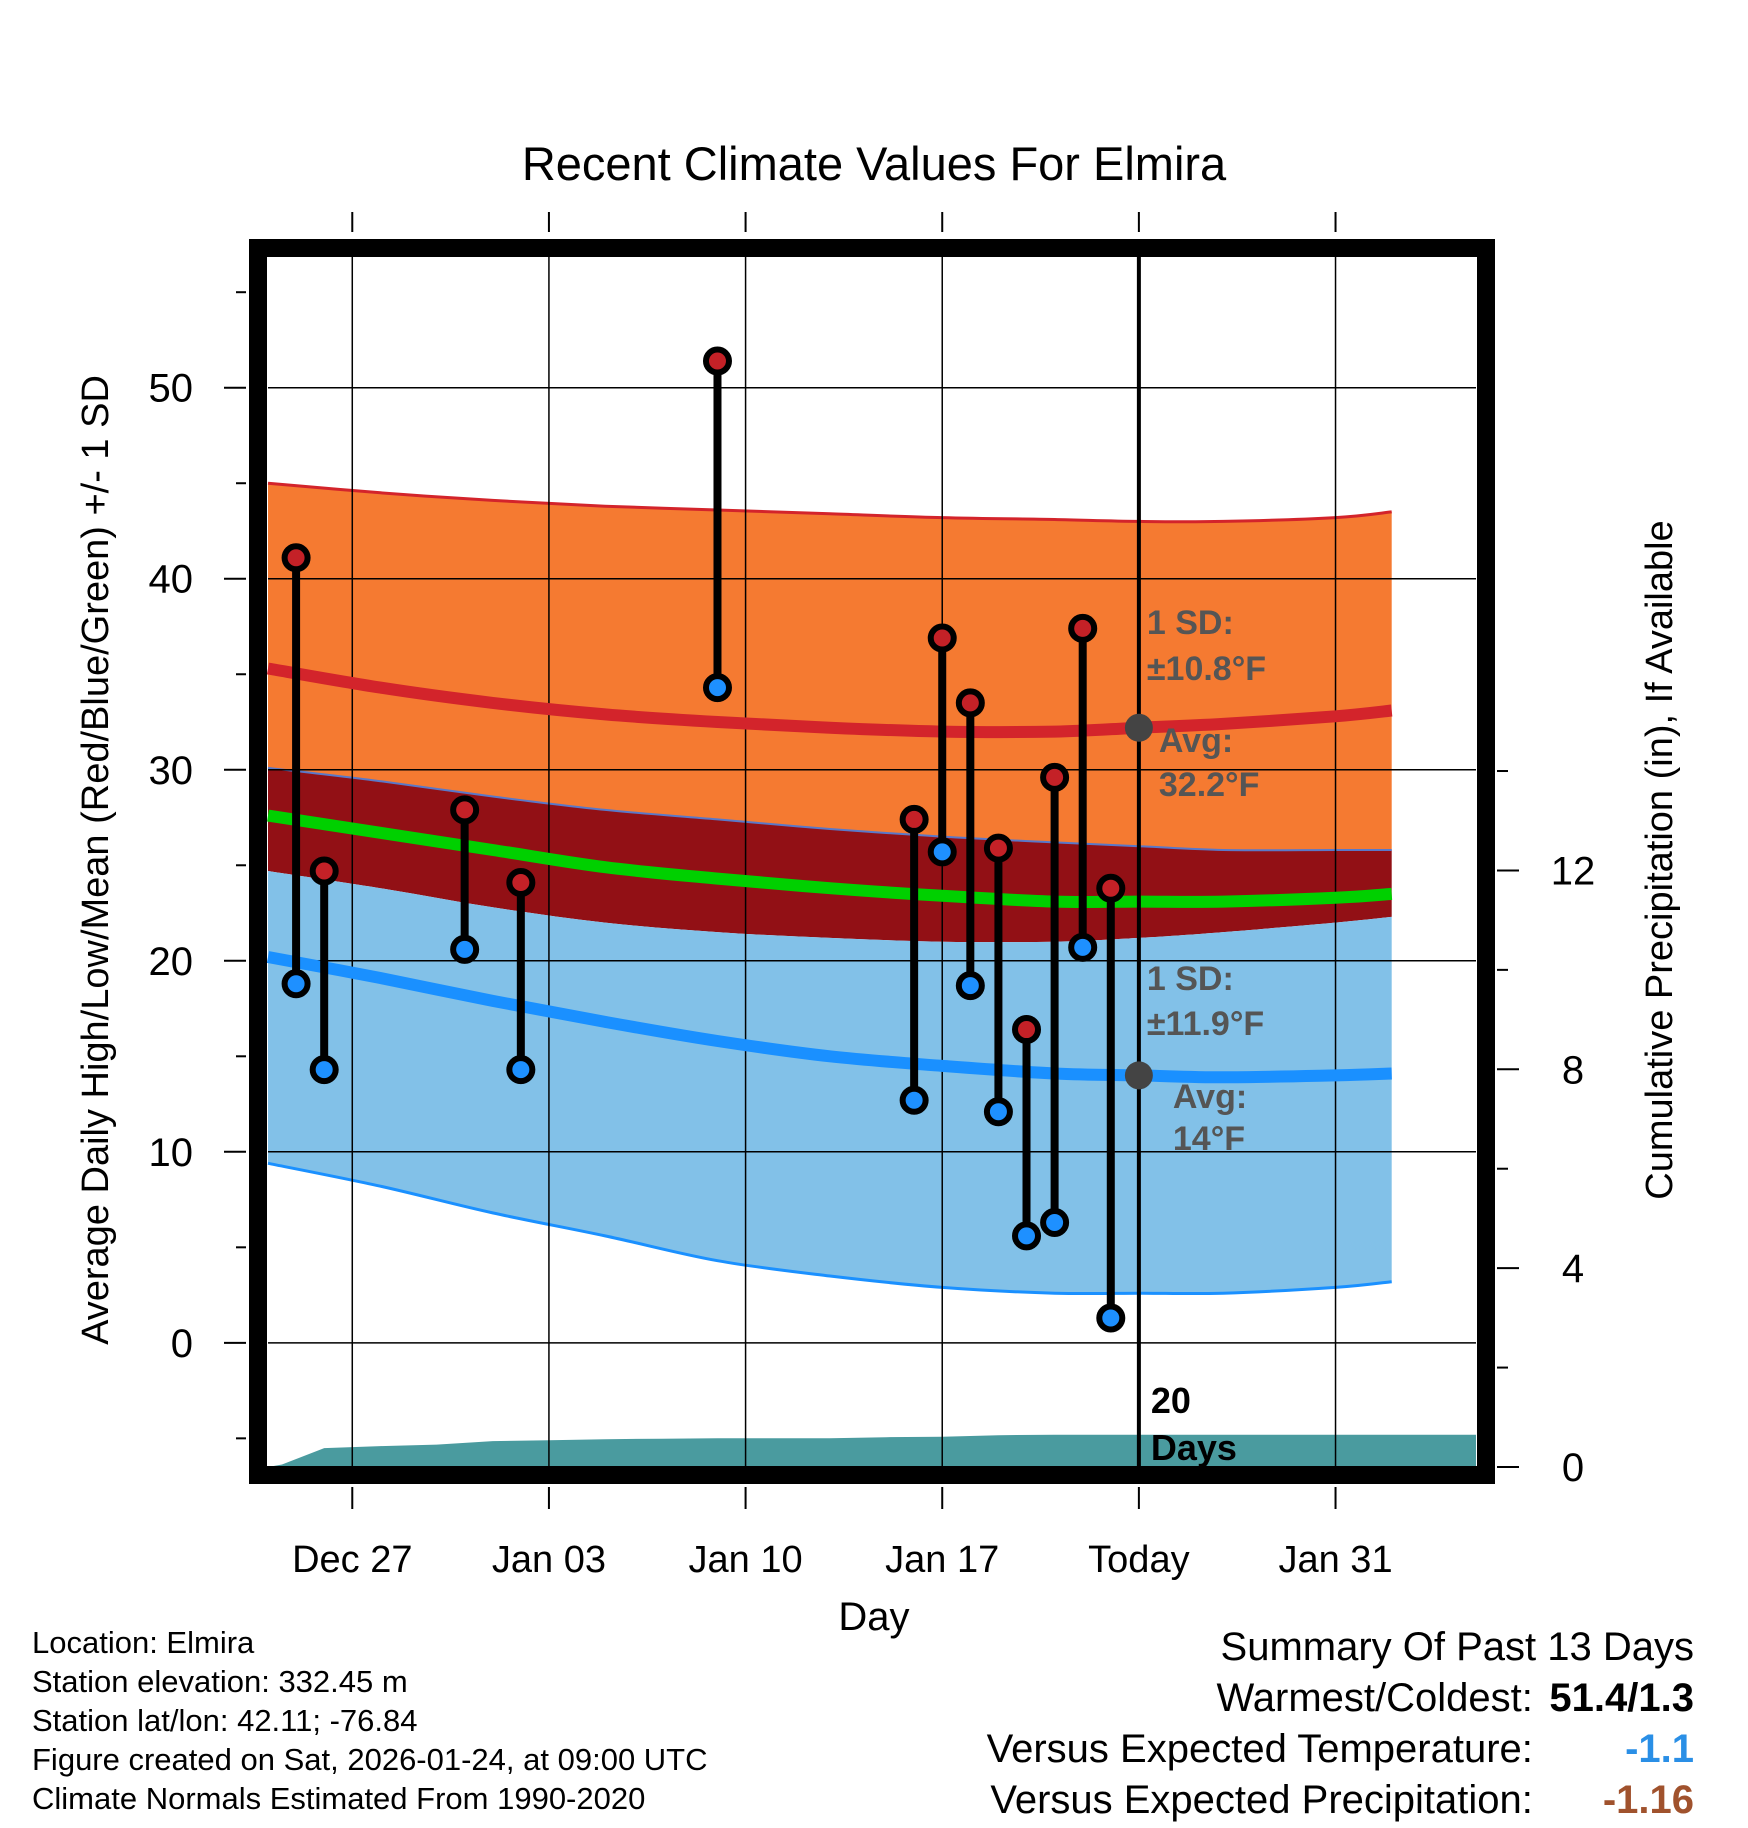 This screenshot has width=1748, height=1828. What do you see at coordinates (1573, 1468) in the screenshot?
I see `y2-tick-label: 0` at bounding box center [1573, 1468].